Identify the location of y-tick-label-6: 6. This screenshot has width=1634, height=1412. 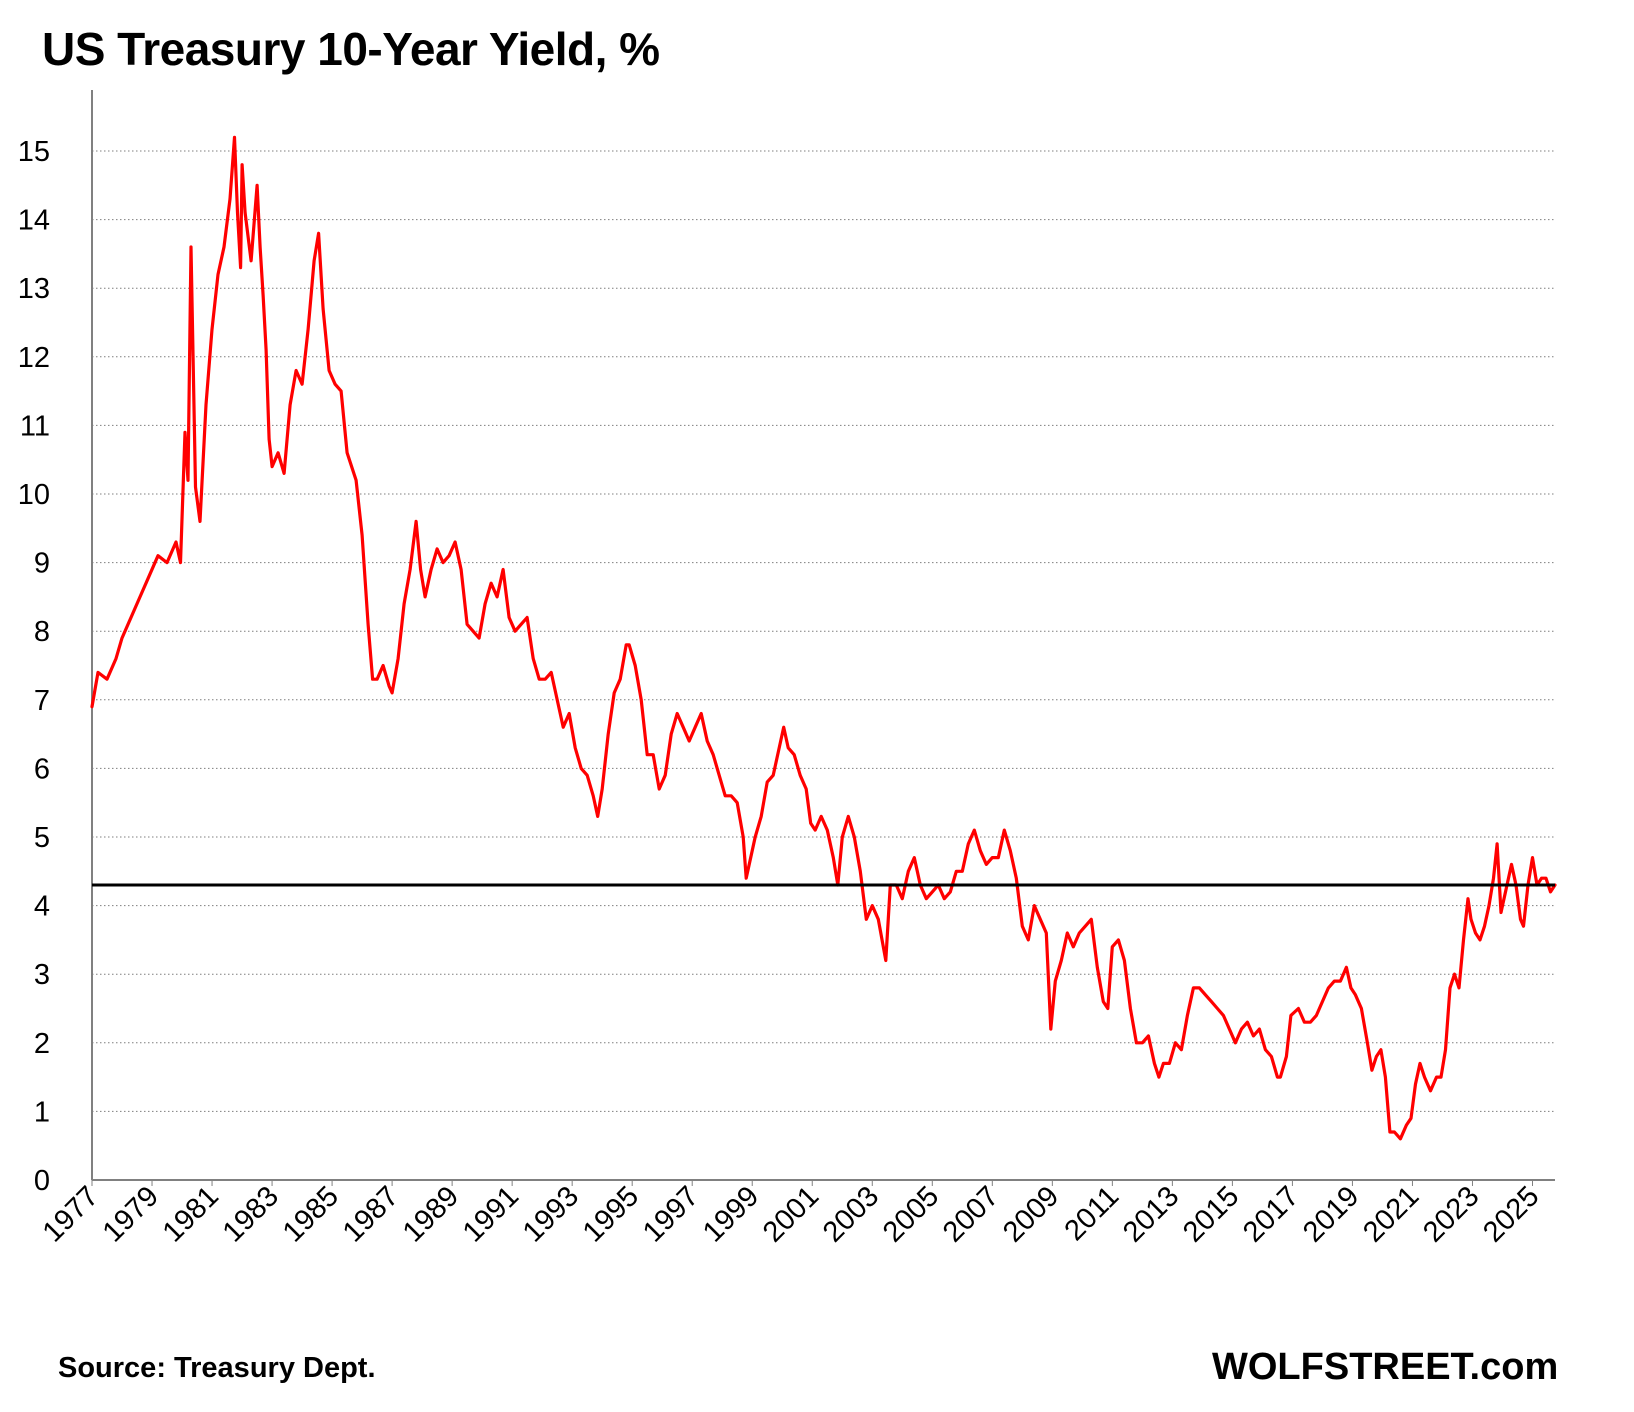
(42, 769).